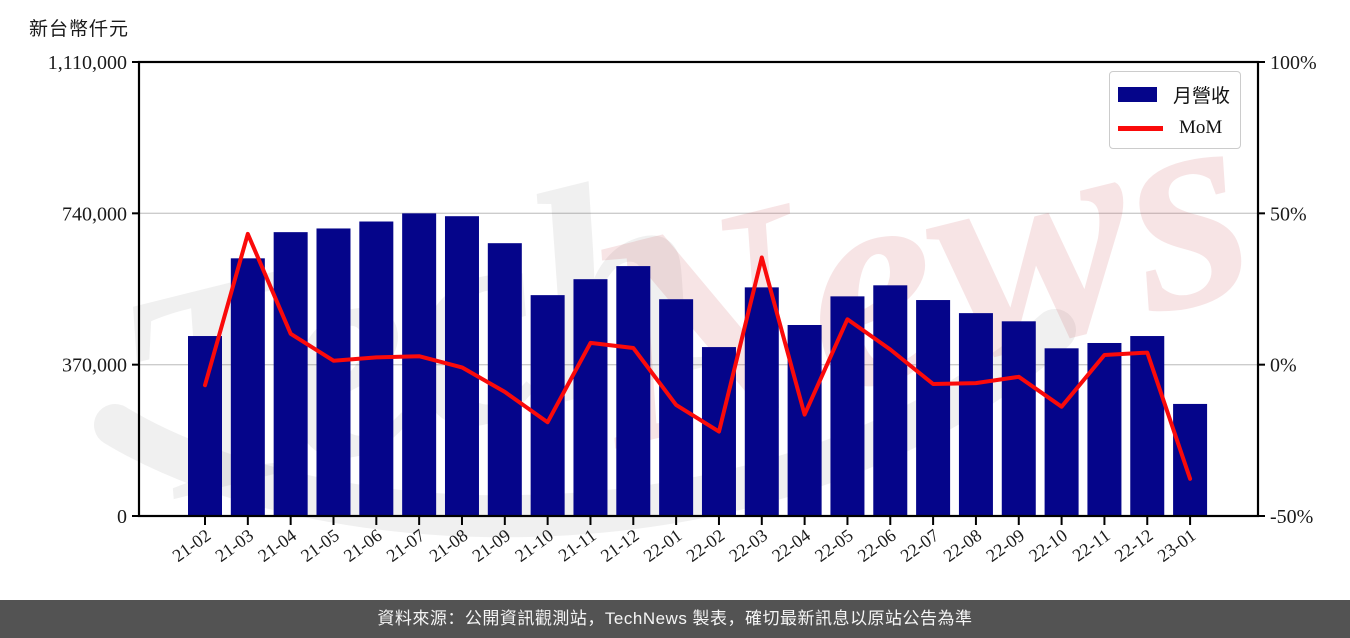  What do you see at coordinates (1293, 63) in the screenshot?
I see `right-tick-label-3: 100%` at bounding box center [1293, 63].